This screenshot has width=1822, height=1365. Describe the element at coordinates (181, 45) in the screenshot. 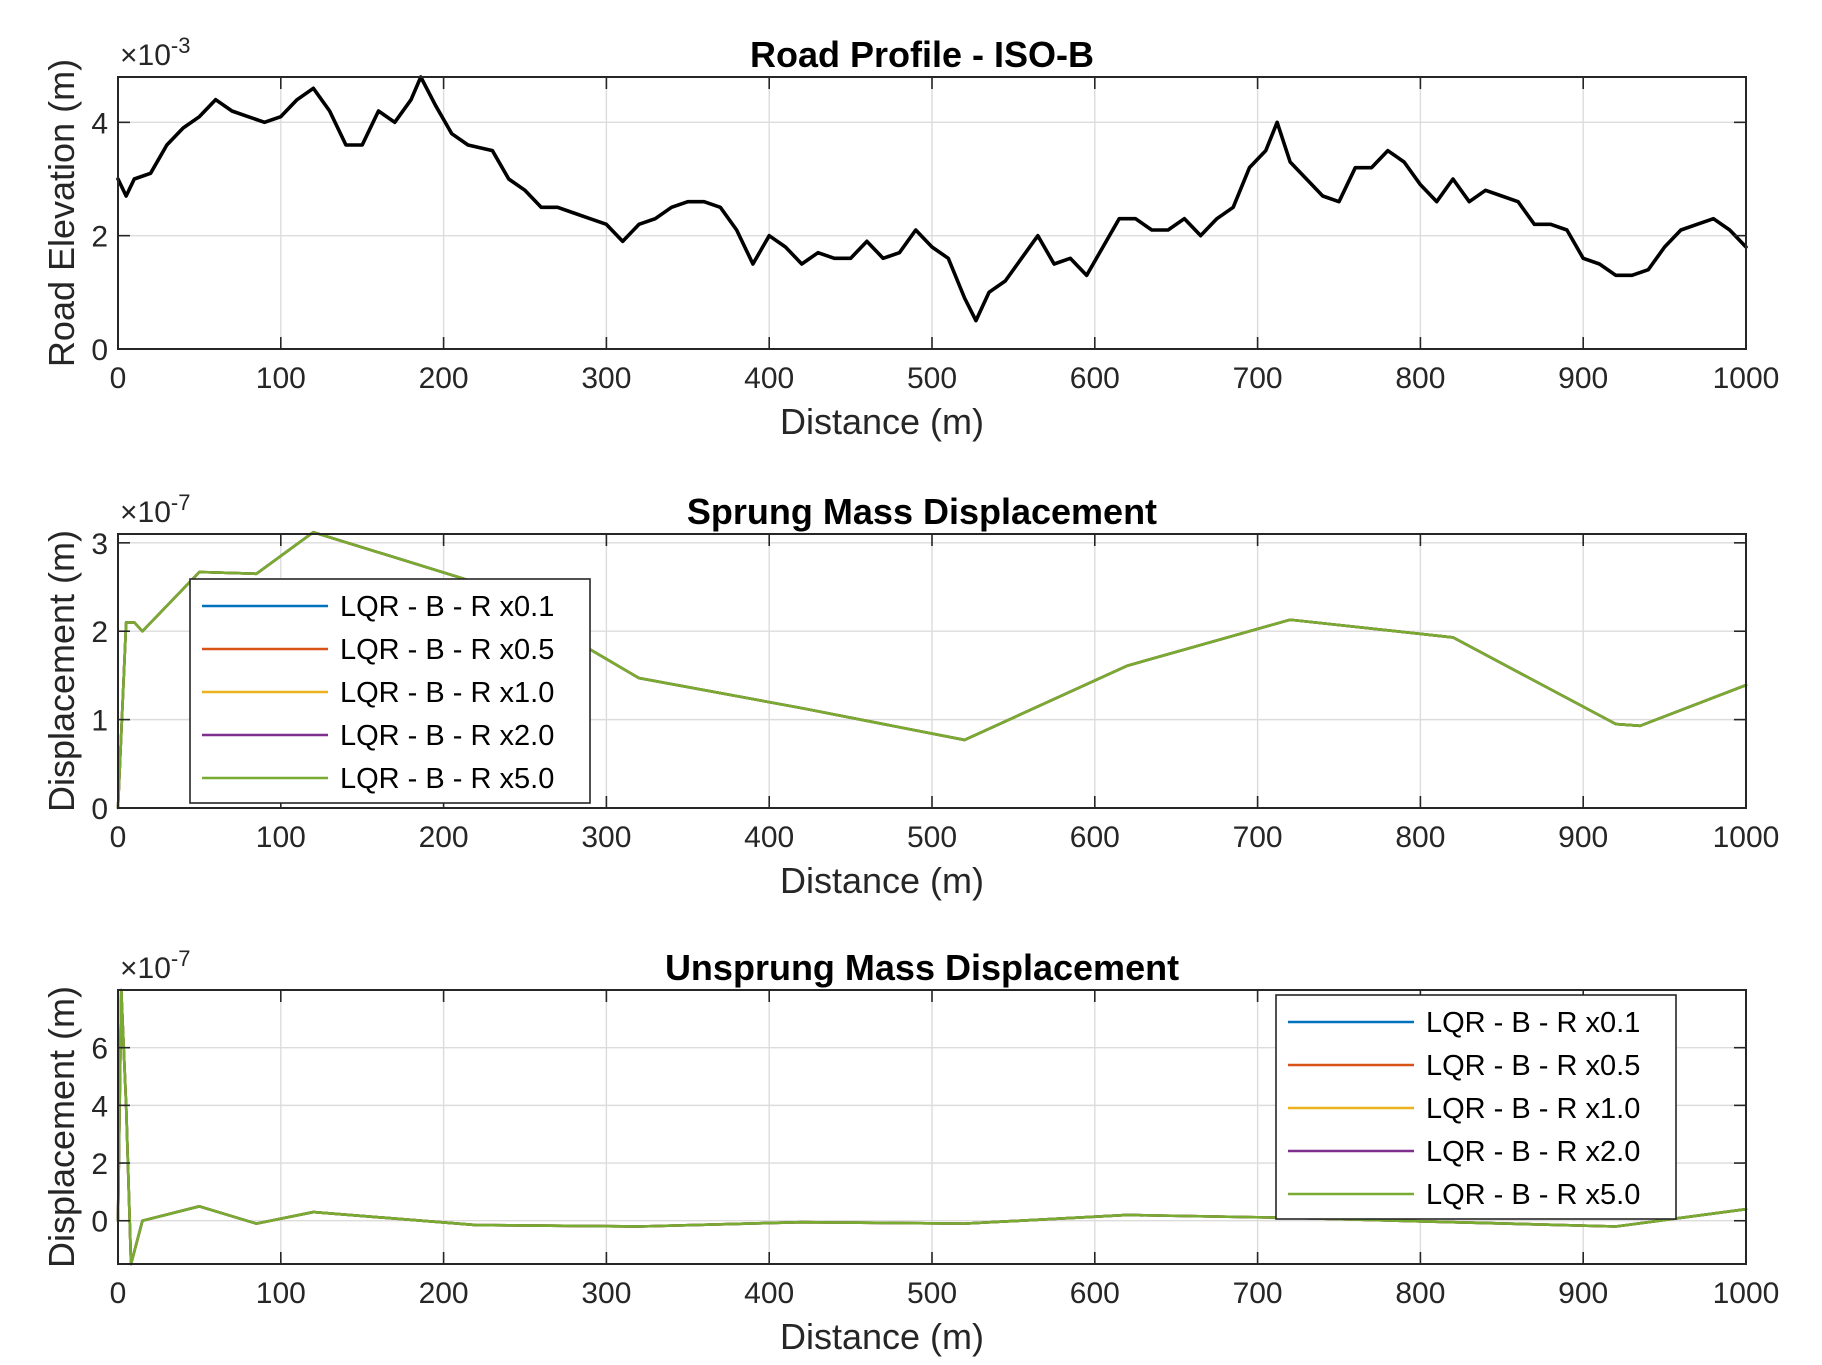

I see `exponent-power: -3` at that location.